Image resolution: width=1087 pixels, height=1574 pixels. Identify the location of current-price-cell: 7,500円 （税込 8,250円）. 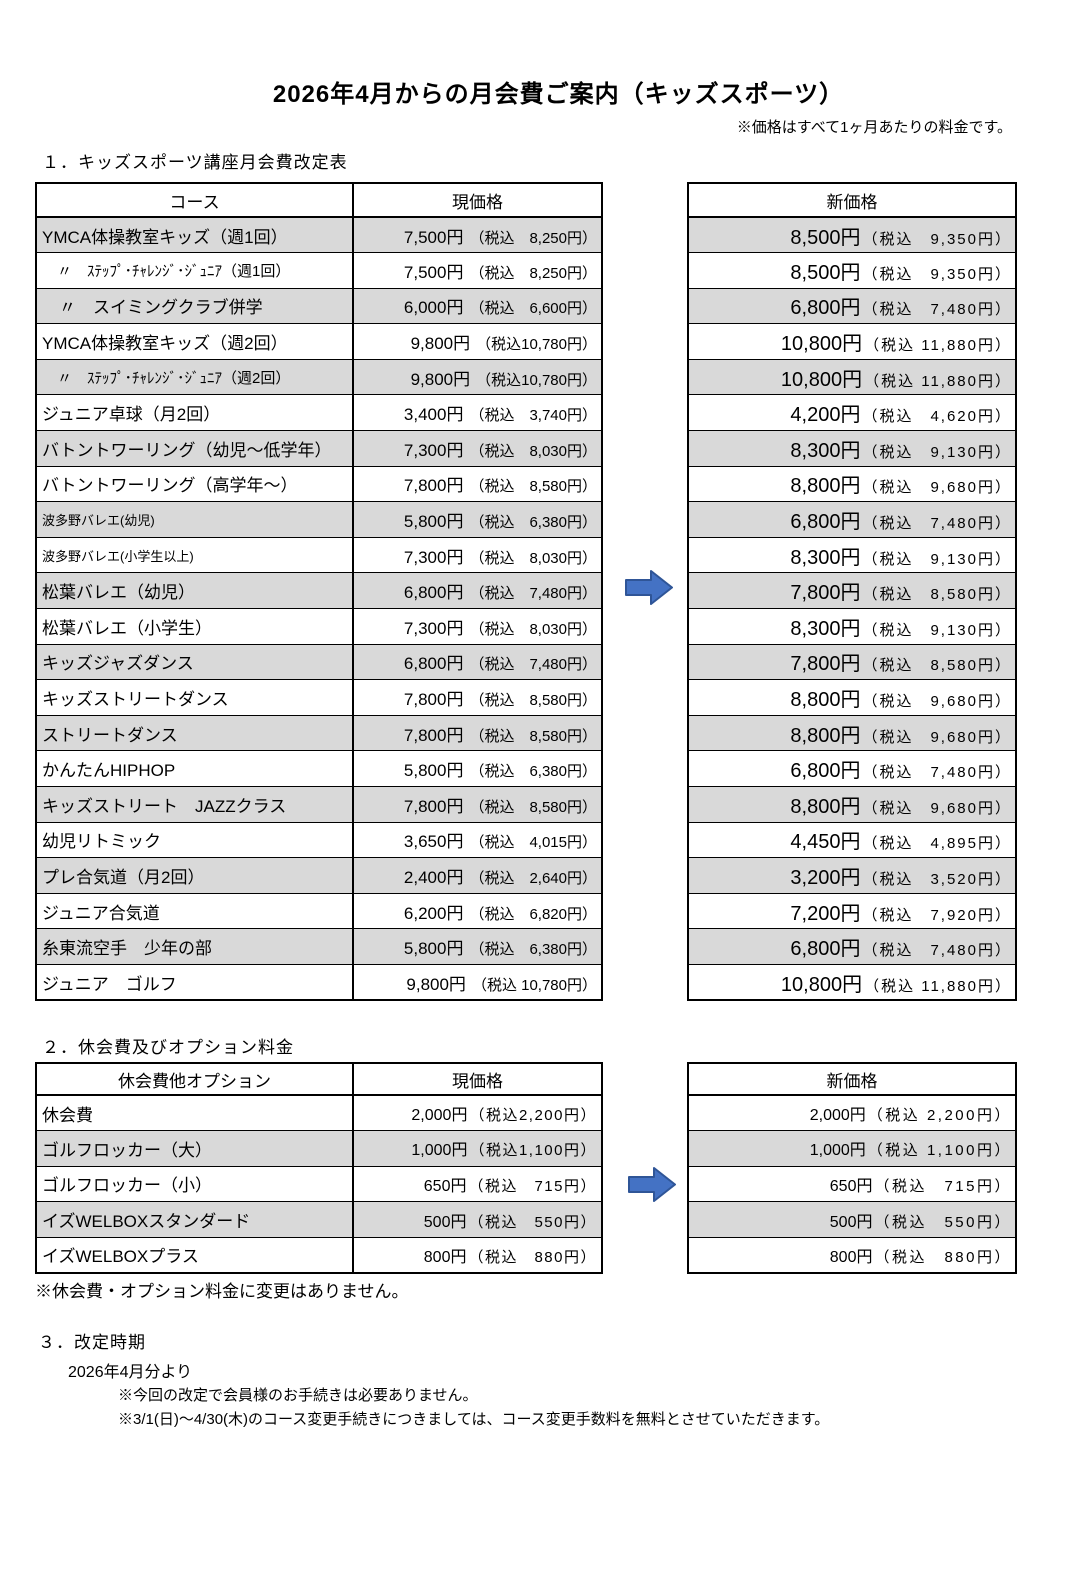
(477, 270).